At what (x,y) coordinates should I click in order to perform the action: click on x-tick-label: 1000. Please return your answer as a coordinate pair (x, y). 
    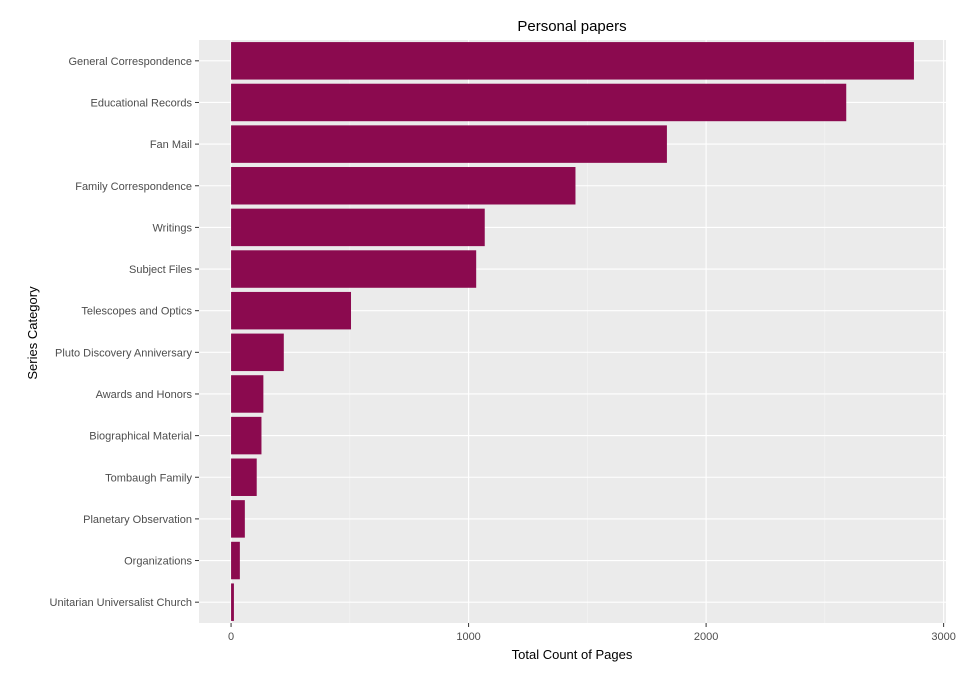
    Looking at the image, I should click on (468, 637).